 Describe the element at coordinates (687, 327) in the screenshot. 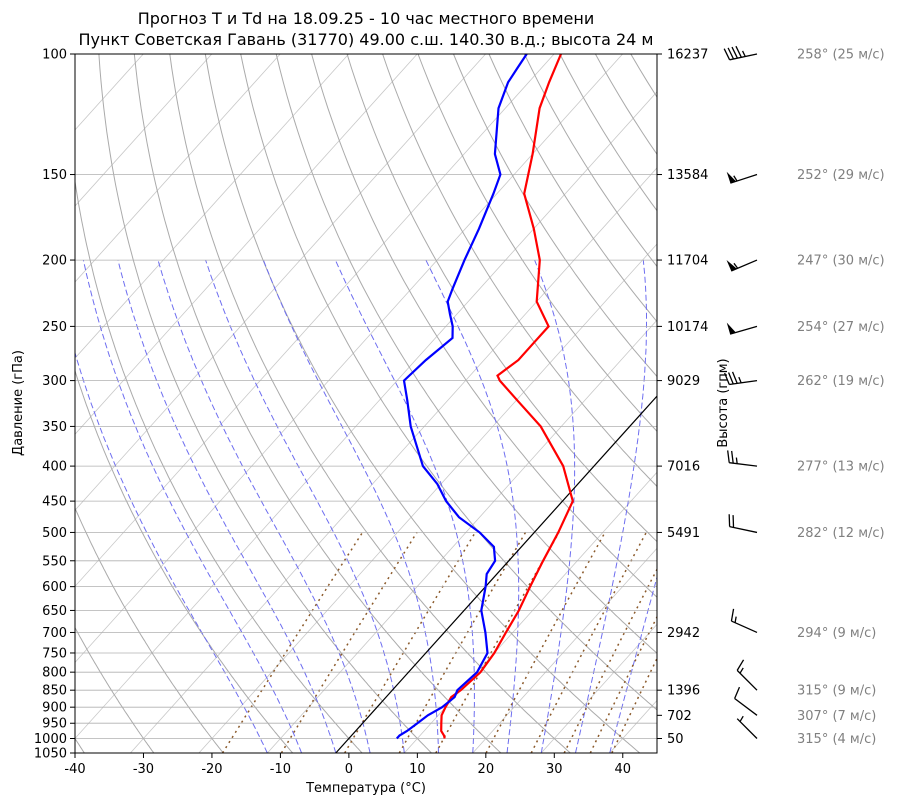

I see `height-tick-label: 10174` at that location.